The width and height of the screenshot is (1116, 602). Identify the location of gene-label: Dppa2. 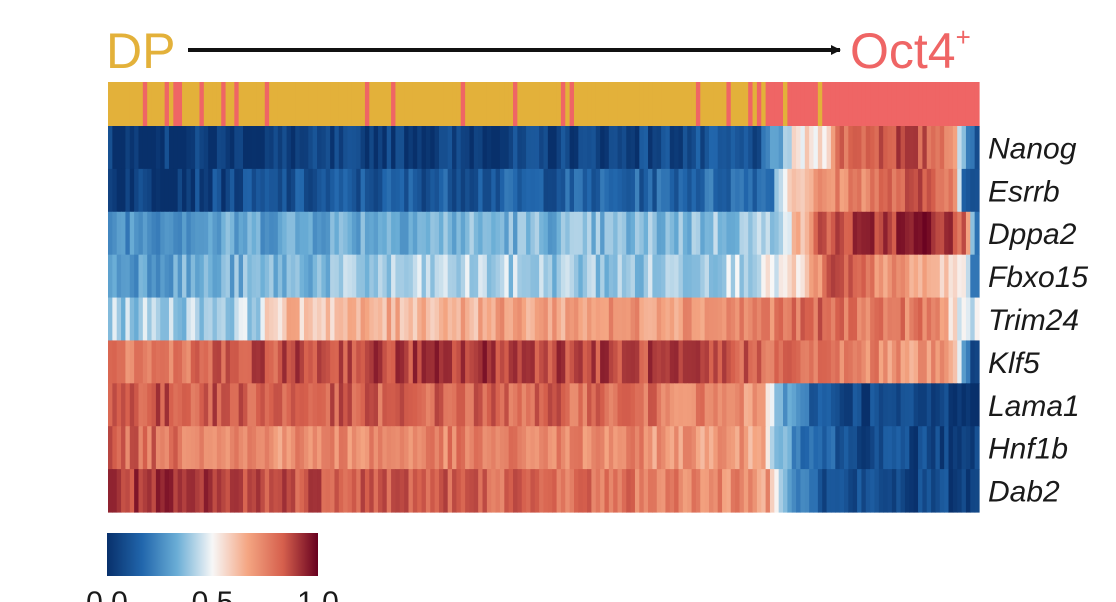
(1032, 234).